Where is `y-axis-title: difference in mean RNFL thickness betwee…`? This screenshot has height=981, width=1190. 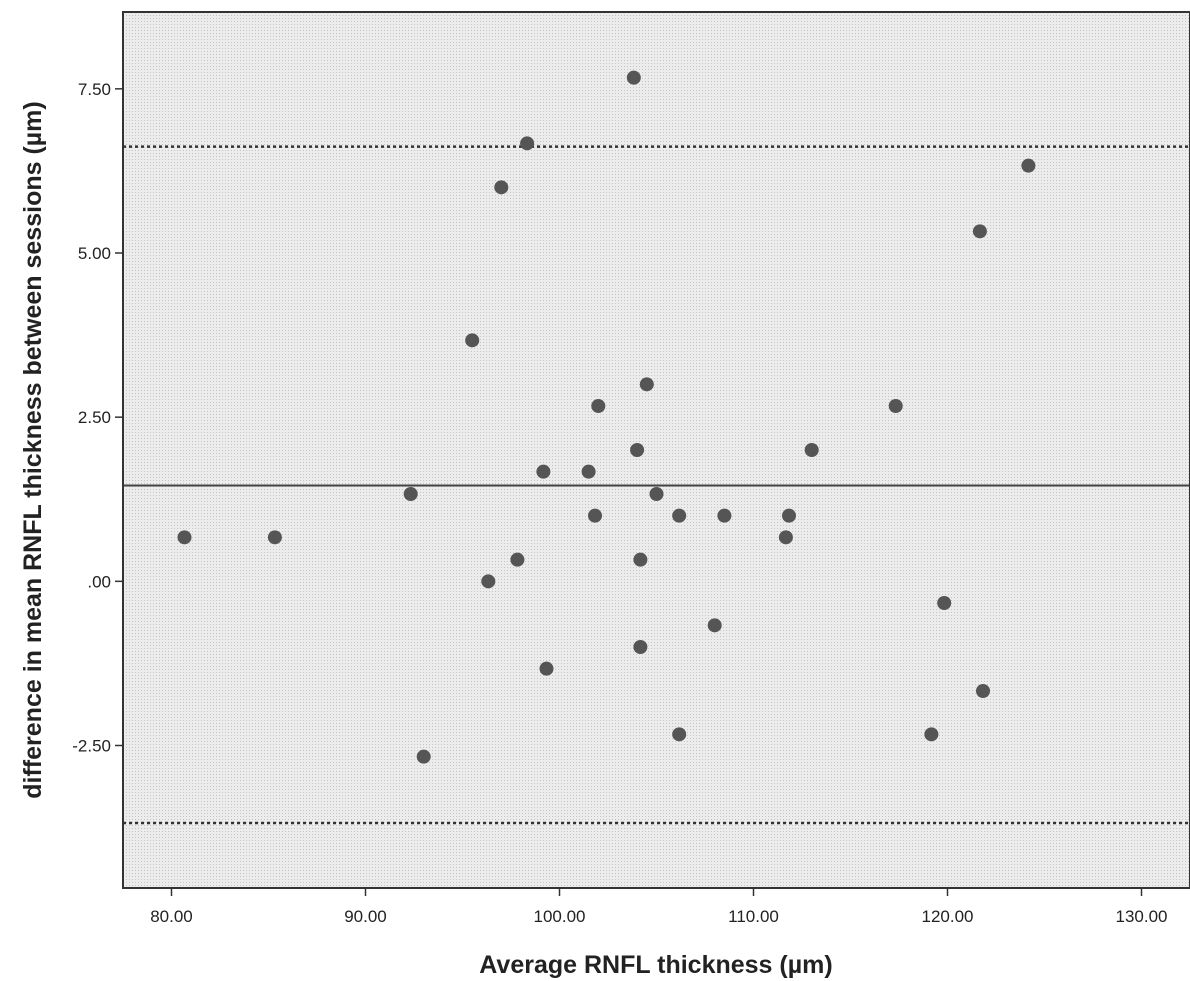 y-axis-title: difference in mean RNFL thickness betwee… is located at coordinates (33, 449).